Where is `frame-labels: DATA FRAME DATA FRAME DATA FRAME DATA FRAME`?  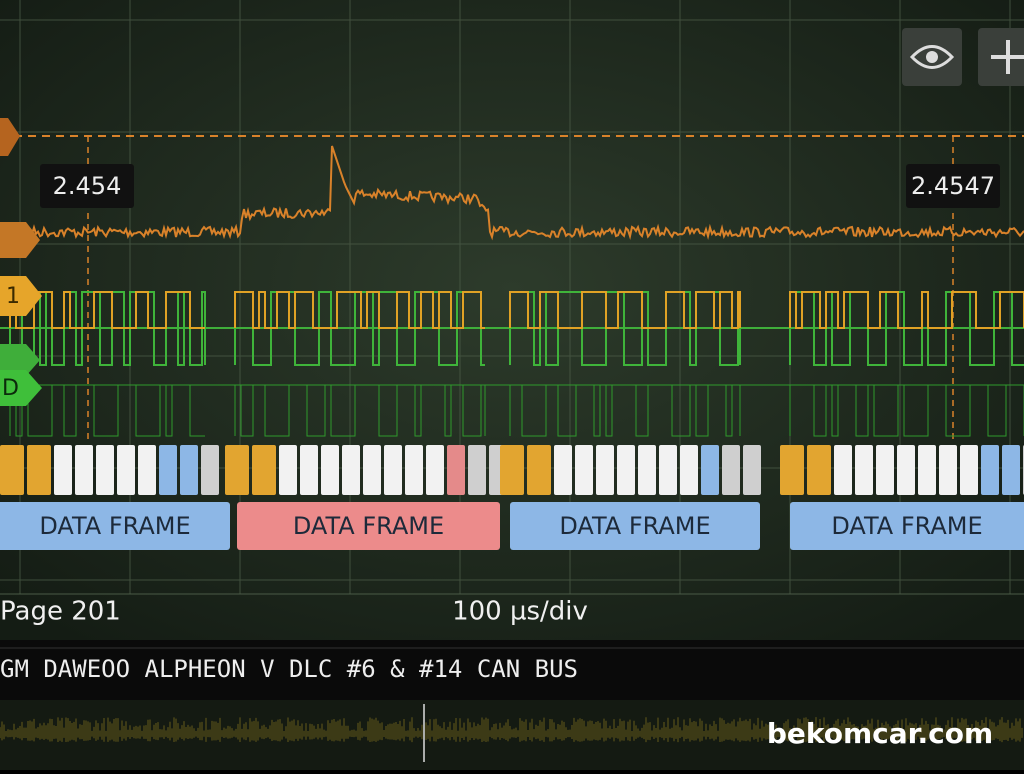
frame-labels: DATA FRAME DATA FRAME DATA FRAME DATA FRAME is located at coordinates (512, 526).